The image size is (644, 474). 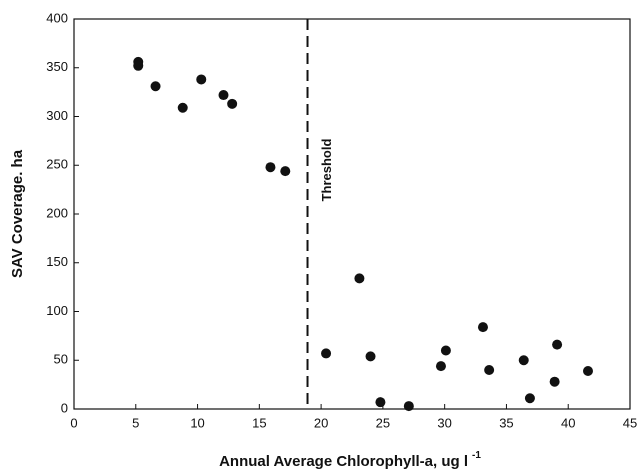 What do you see at coordinates (630, 422) in the screenshot?
I see `x-tick-label: 45` at bounding box center [630, 422].